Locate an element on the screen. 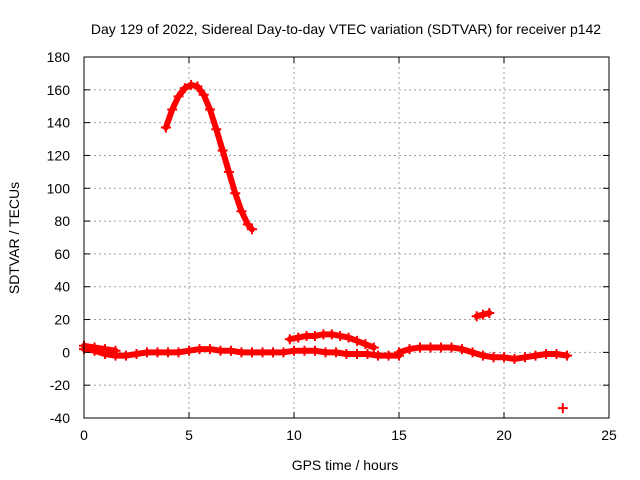 The width and height of the screenshot is (640, 480). y-tick-label: -20 is located at coordinates (60, 385).